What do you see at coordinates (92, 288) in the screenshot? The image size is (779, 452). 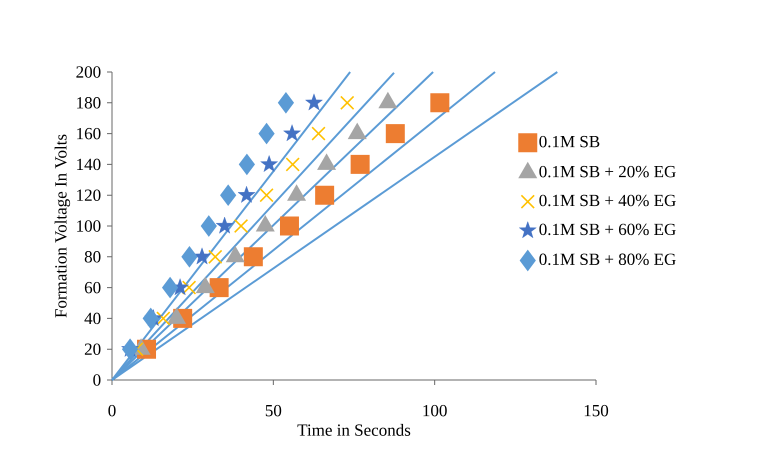 I see `y-tick-label: 60` at bounding box center [92, 288].